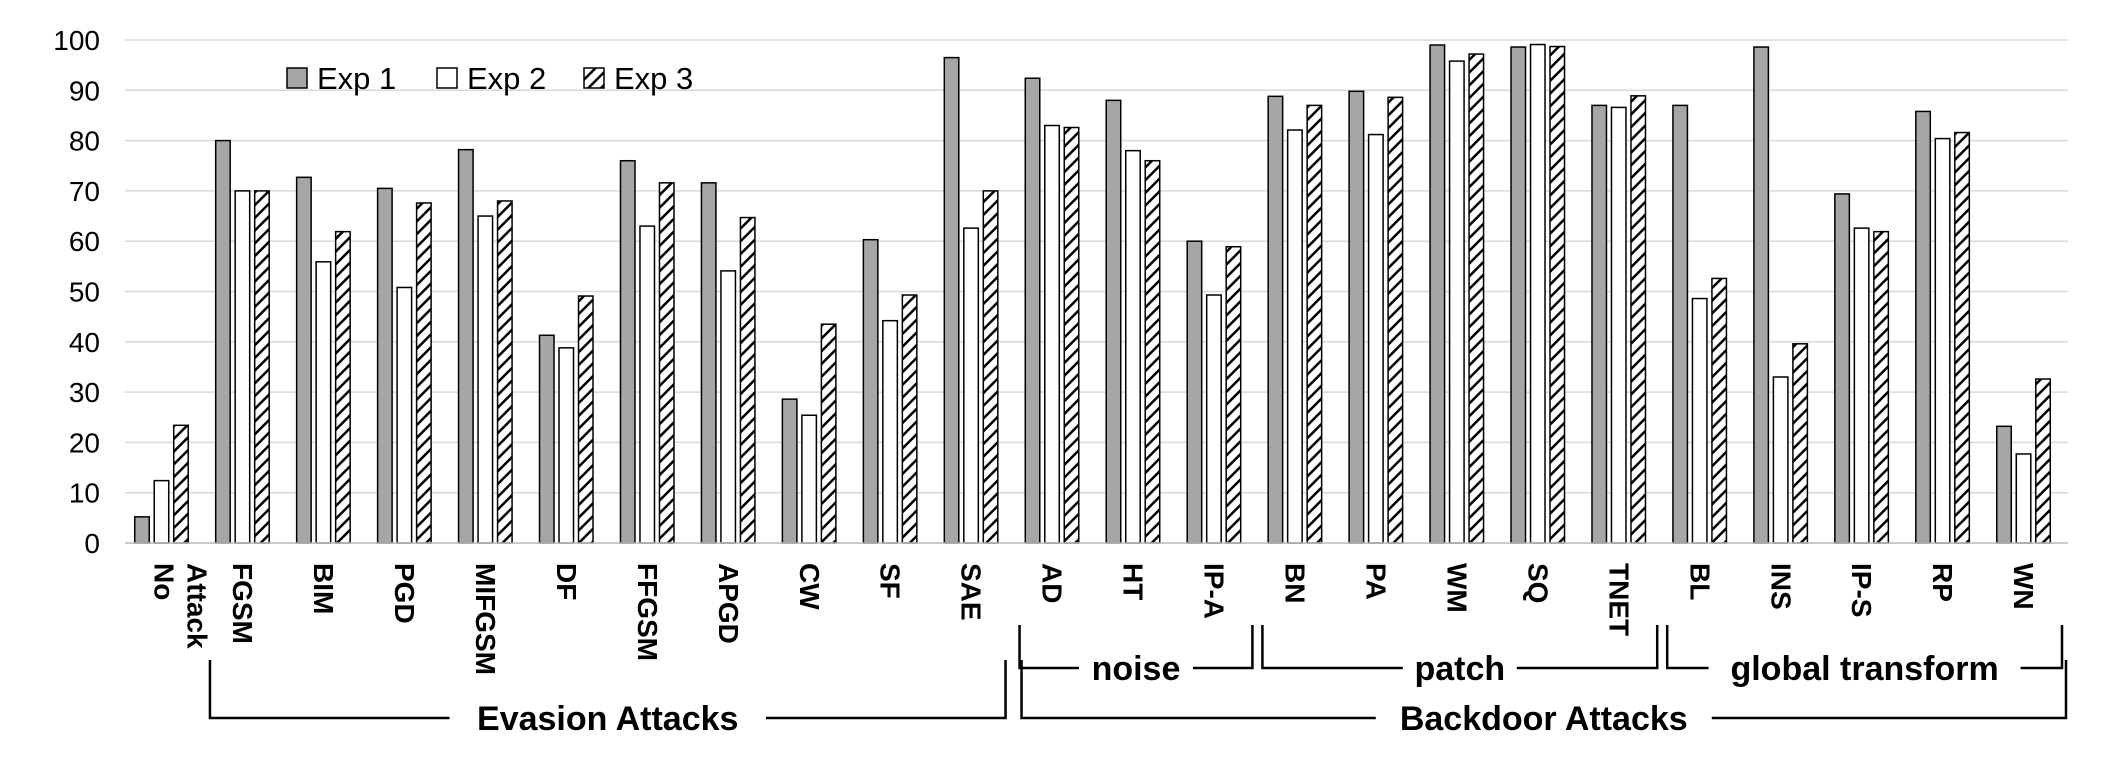  What do you see at coordinates (84, 141) in the screenshot?
I see `y-tick-label: 80` at bounding box center [84, 141].